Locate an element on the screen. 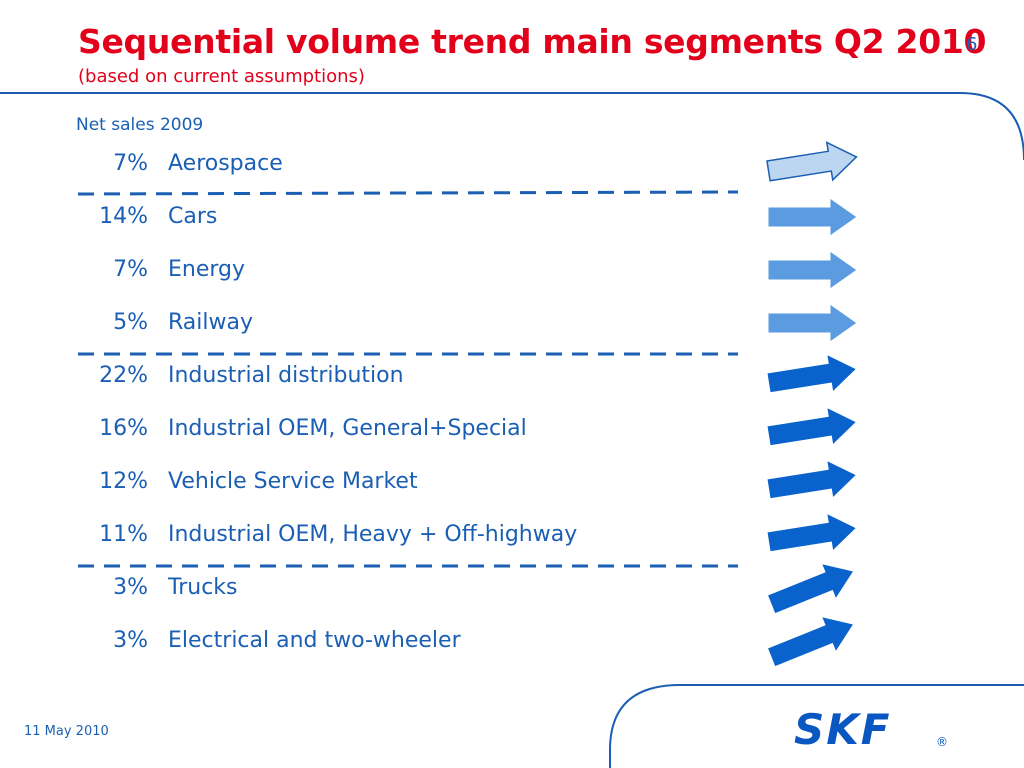 The image size is (1024, 768). segment-row: 11% Industrial OEM, Heavy + Off-highway is located at coordinates (370, 535).